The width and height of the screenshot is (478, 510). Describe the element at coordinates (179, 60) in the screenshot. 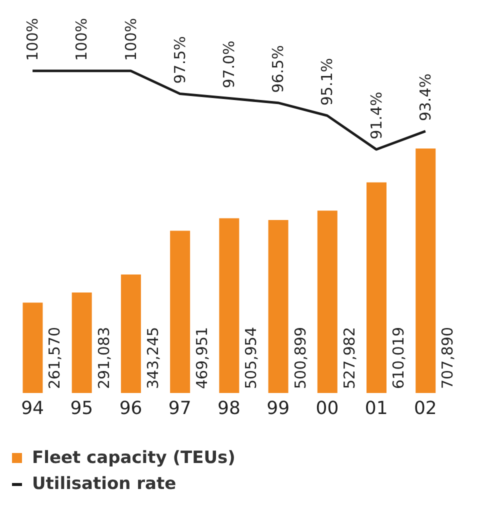

I see `data-label: 97.5%` at that location.